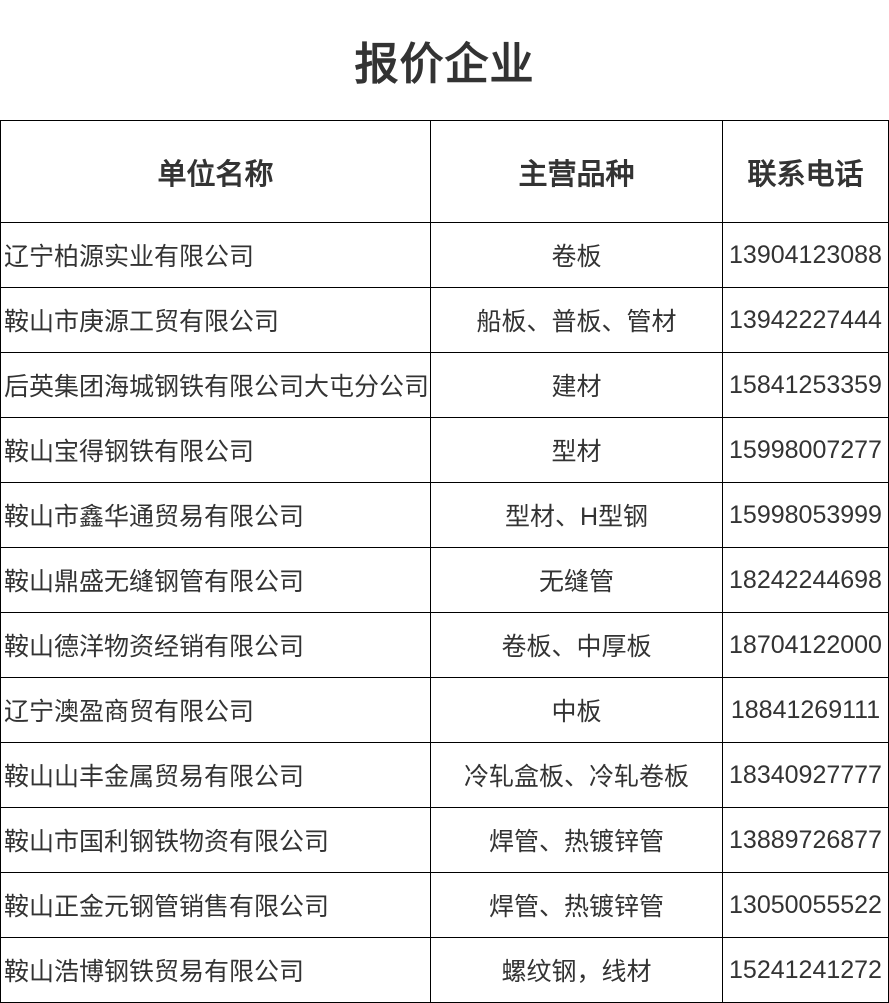  Describe the element at coordinates (215, 171) in the screenshot. I see `column-header-company: 单位名称` at that location.